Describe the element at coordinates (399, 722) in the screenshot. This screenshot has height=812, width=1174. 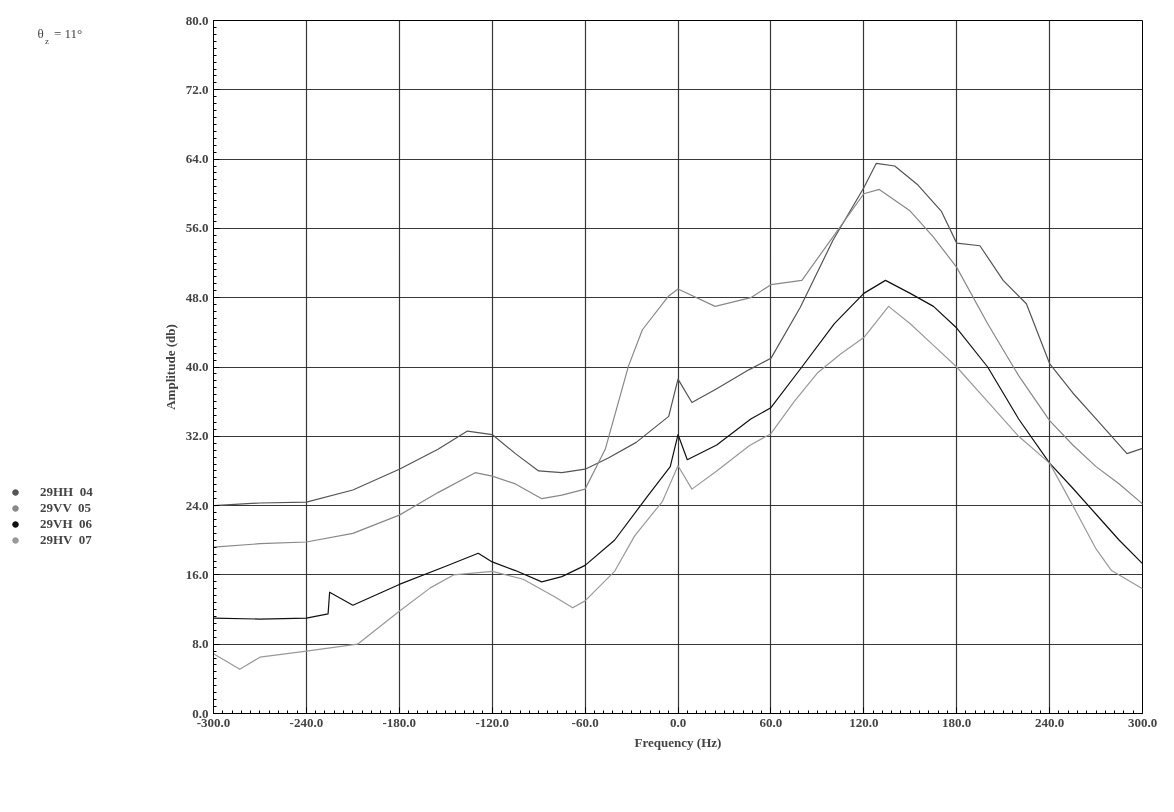
I see `x-tick-label: -180.0` at that location.